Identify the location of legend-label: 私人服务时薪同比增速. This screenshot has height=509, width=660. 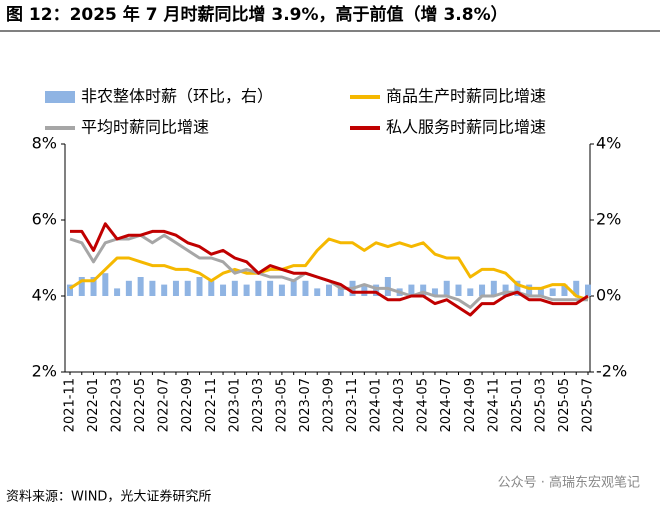
(466, 127).